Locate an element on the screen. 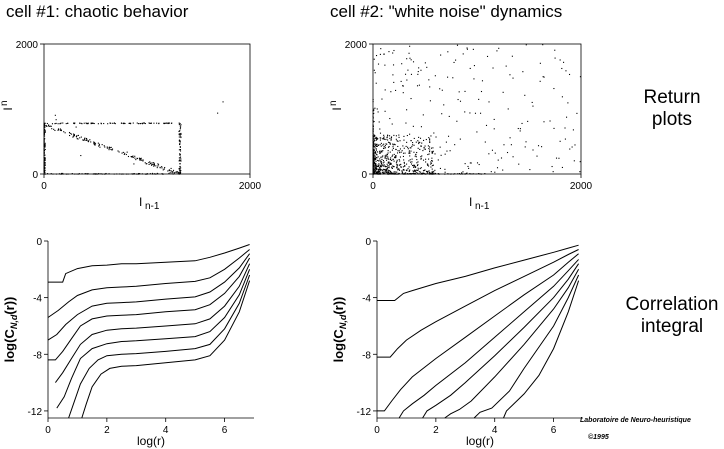 This screenshot has height=449, width=724. y-tick-label: 2000 is located at coordinates (27, 45).